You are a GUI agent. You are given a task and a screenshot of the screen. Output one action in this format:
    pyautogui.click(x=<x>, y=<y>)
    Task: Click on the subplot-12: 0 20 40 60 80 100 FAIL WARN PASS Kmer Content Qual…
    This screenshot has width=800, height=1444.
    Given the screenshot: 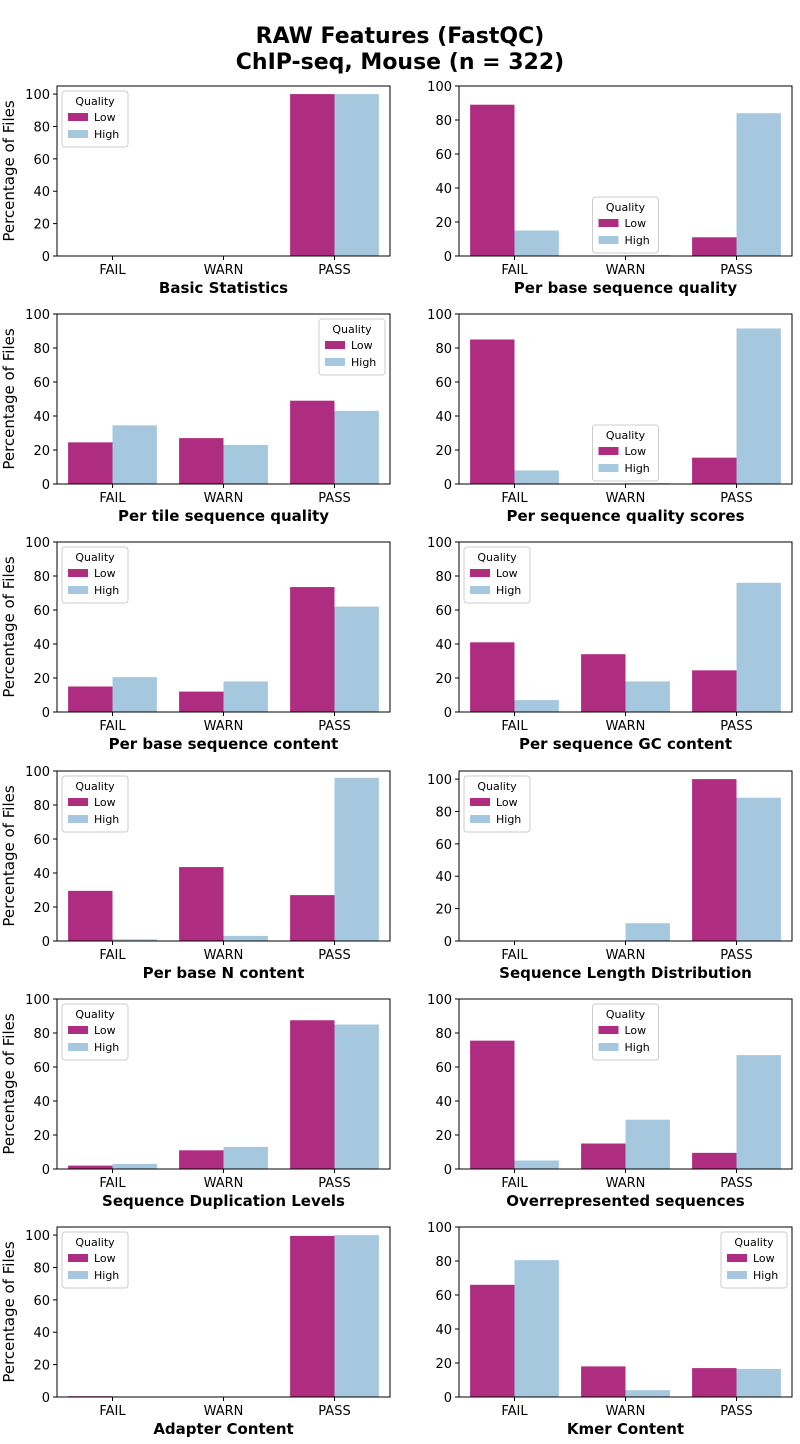 What is the action you would take?
    pyautogui.click(x=610, y=1329)
    